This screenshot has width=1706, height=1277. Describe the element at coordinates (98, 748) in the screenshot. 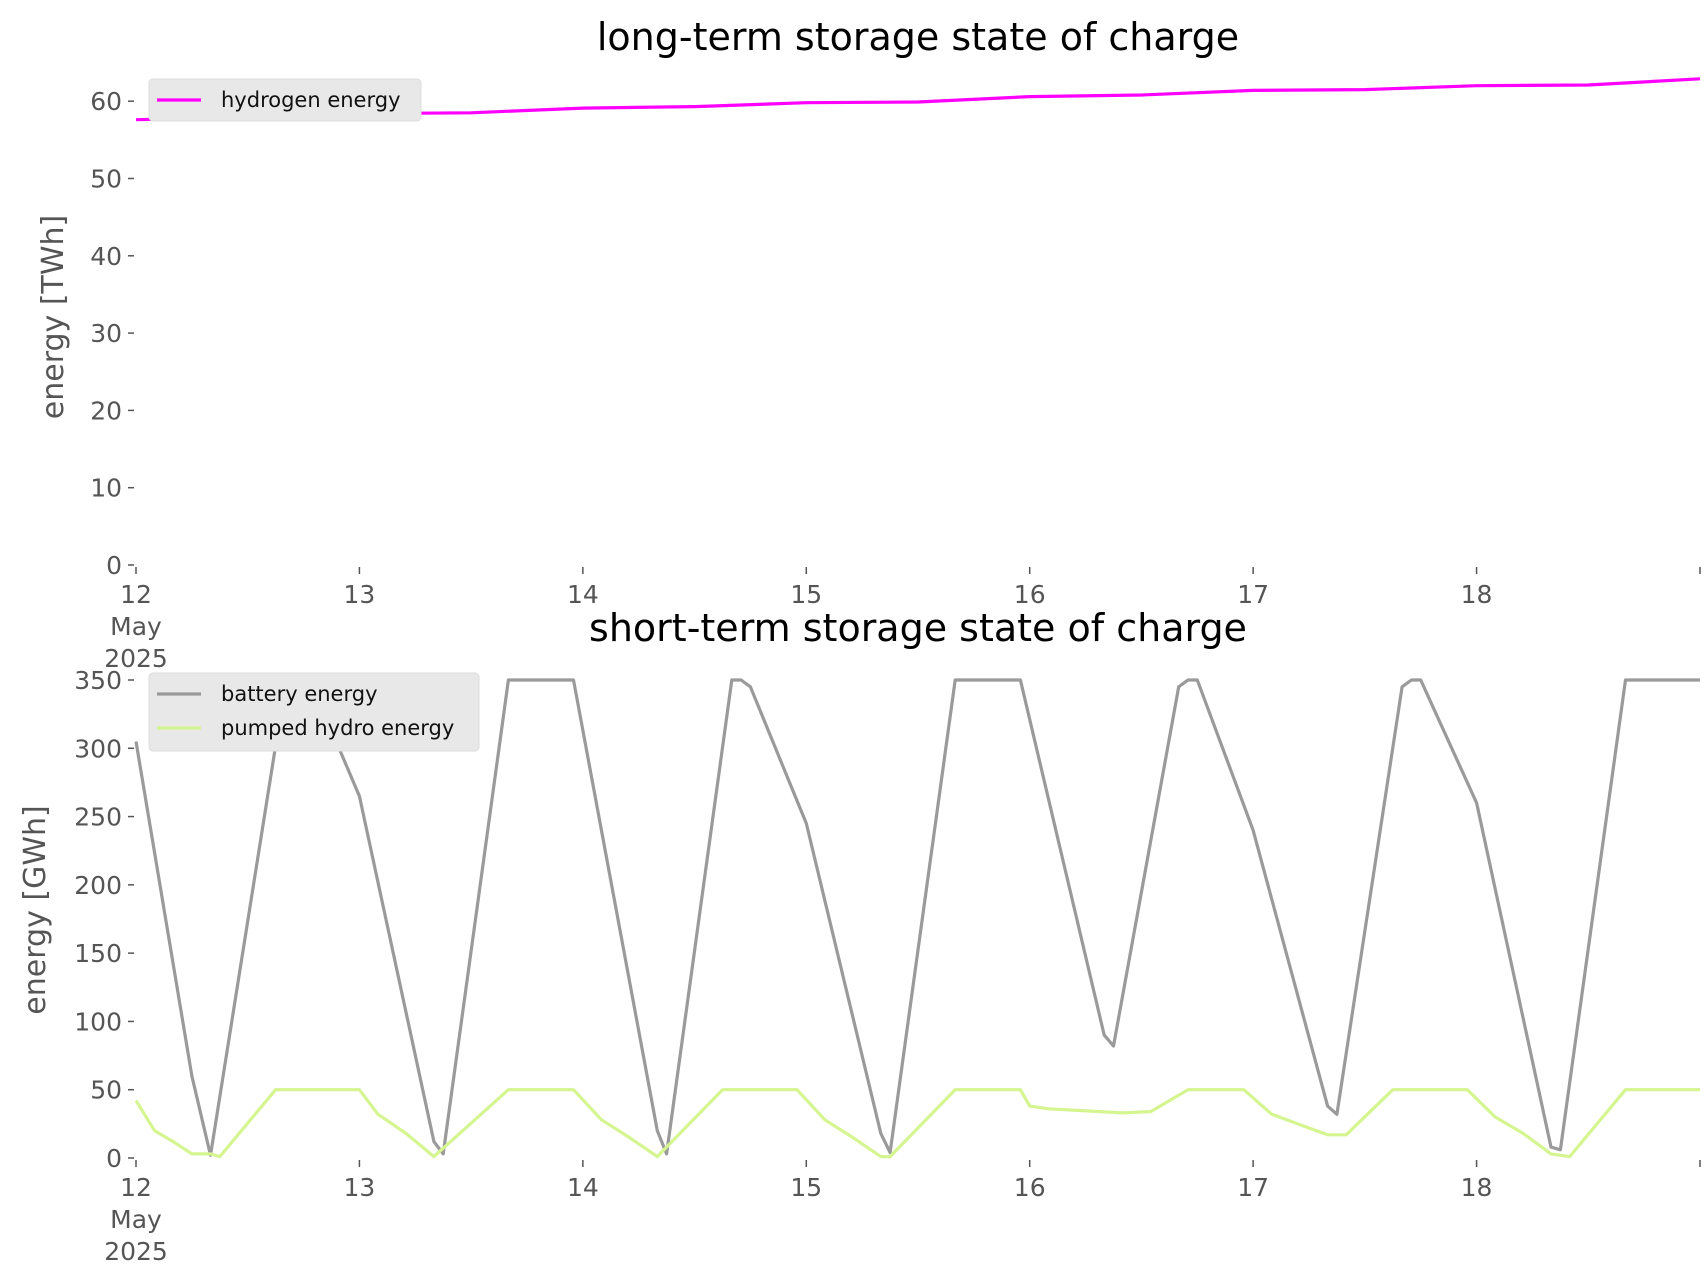

I see `y-tick-label: 300` at that location.